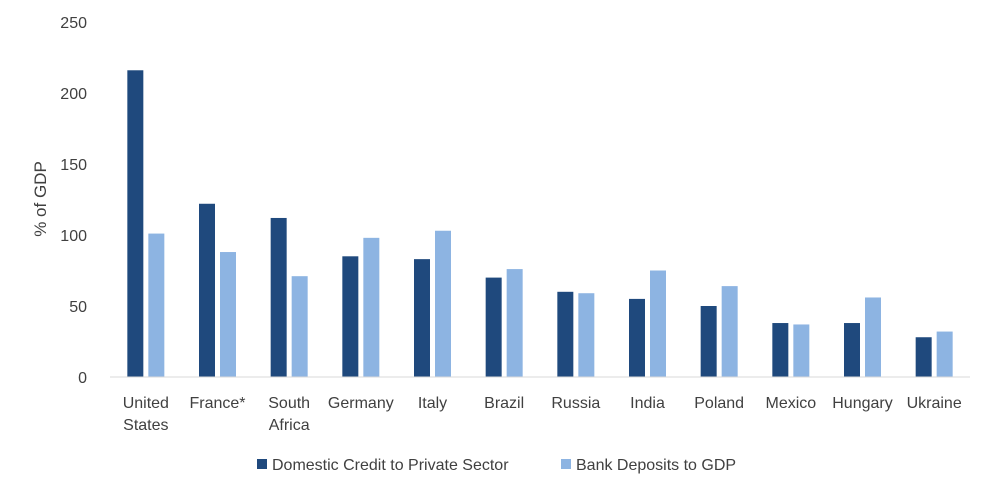  I want to click on x-category-label: Poland, so click(719, 403).